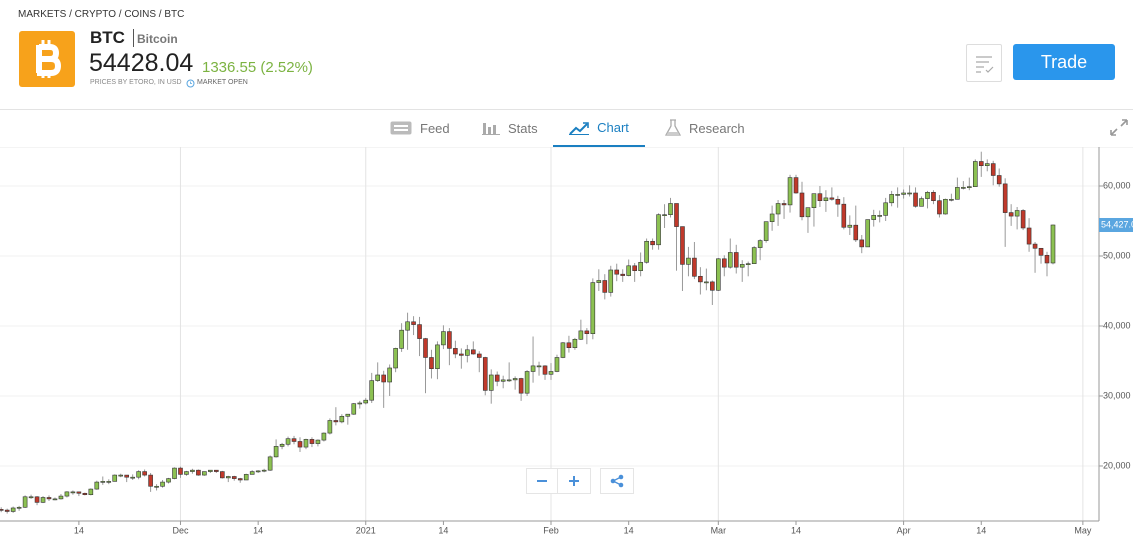 The image size is (1133, 540). What do you see at coordinates (1116, 224) in the screenshot?
I see `last-price-badge` at bounding box center [1116, 224].